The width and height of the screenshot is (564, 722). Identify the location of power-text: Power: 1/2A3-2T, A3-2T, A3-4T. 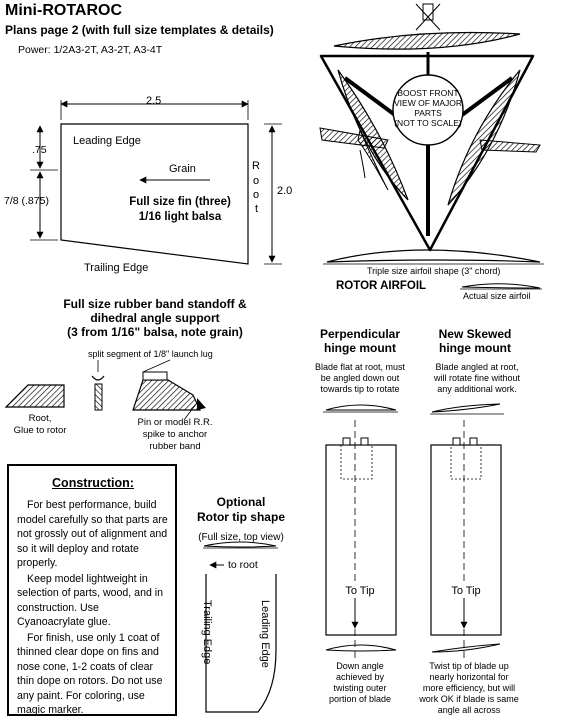
(90, 50).